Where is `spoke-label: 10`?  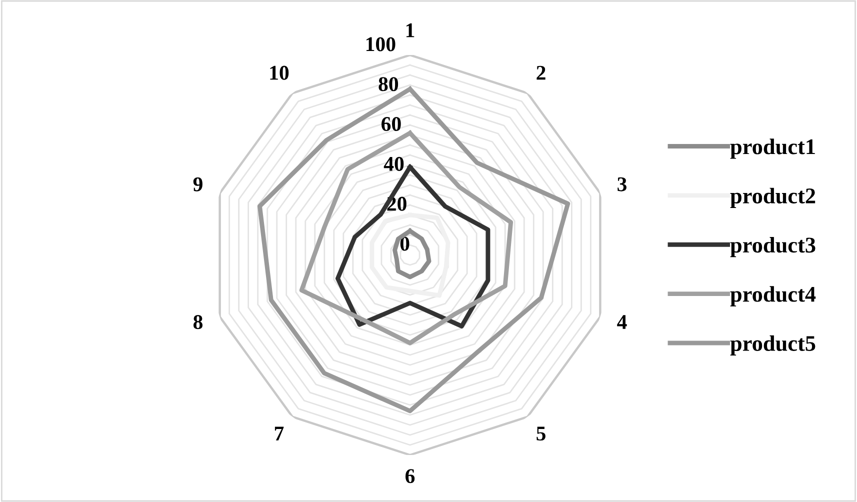
spoke-label: 10 is located at coordinates (279, 73).